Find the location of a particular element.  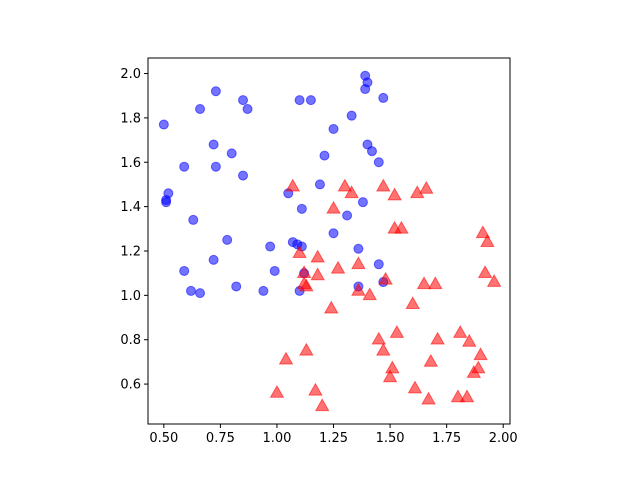

y-tick-label: 2.0 is located at coordinates (130, 74).